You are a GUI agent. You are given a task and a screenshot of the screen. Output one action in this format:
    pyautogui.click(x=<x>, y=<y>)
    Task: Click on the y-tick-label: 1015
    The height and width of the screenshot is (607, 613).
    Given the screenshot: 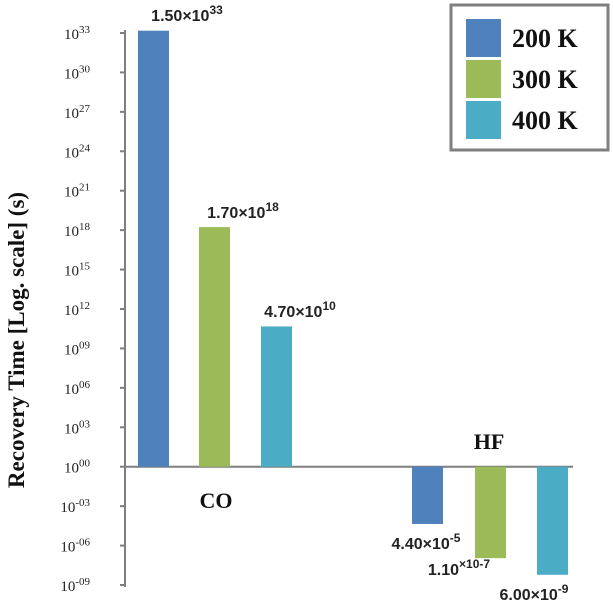 What is the action you would take?
    pyautogui.click(x=77, y=270)
    